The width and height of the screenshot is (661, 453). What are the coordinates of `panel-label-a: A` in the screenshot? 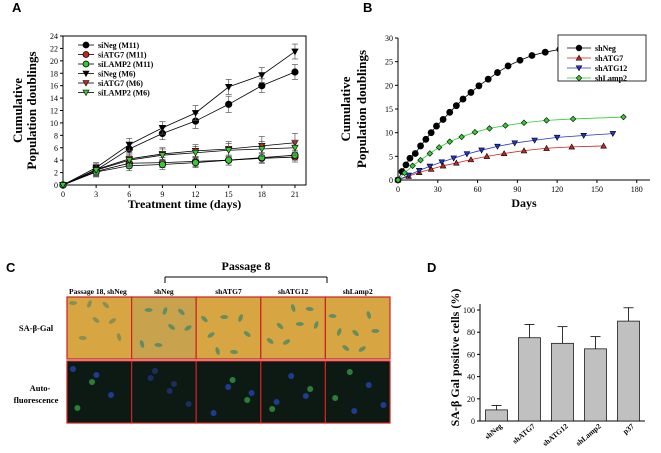 It's located at (17, 7).